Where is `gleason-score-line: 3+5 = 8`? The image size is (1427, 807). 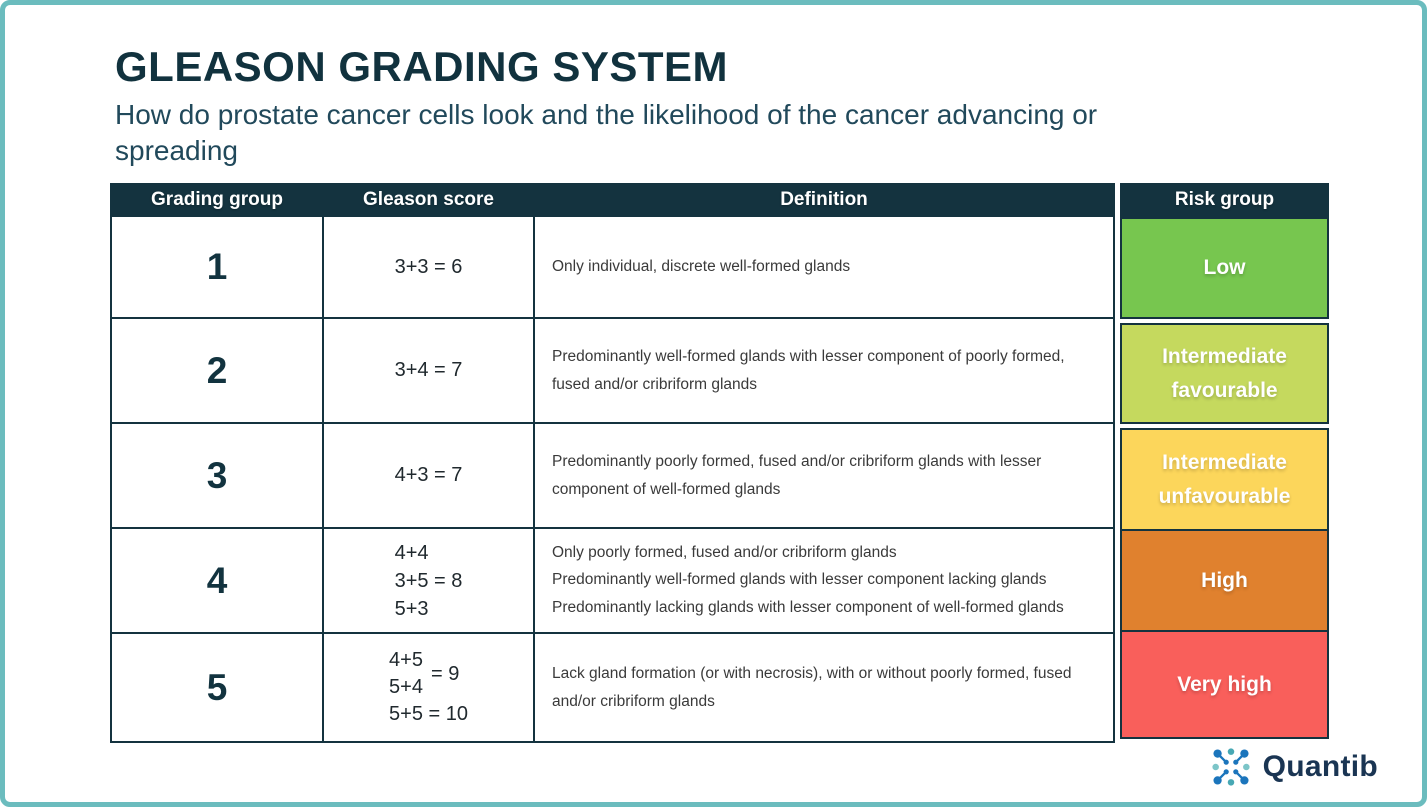
gleason-score-line: 3+5 = 8 is located at coordinates (428, 580).